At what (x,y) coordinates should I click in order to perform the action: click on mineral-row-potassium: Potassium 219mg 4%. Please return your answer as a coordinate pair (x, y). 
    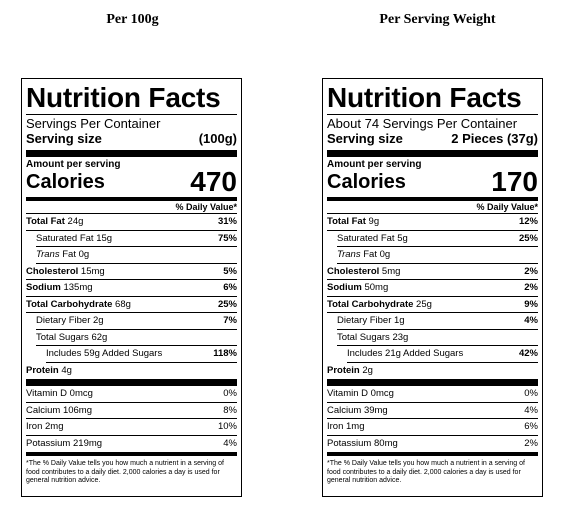
    Looking at the image, I should click on (131, 444).